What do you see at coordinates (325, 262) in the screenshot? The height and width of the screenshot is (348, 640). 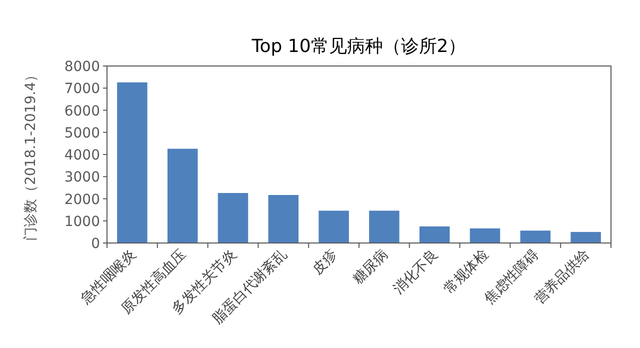 I see `x-tick-label: 皮疹` at bounding box center [325, 262].